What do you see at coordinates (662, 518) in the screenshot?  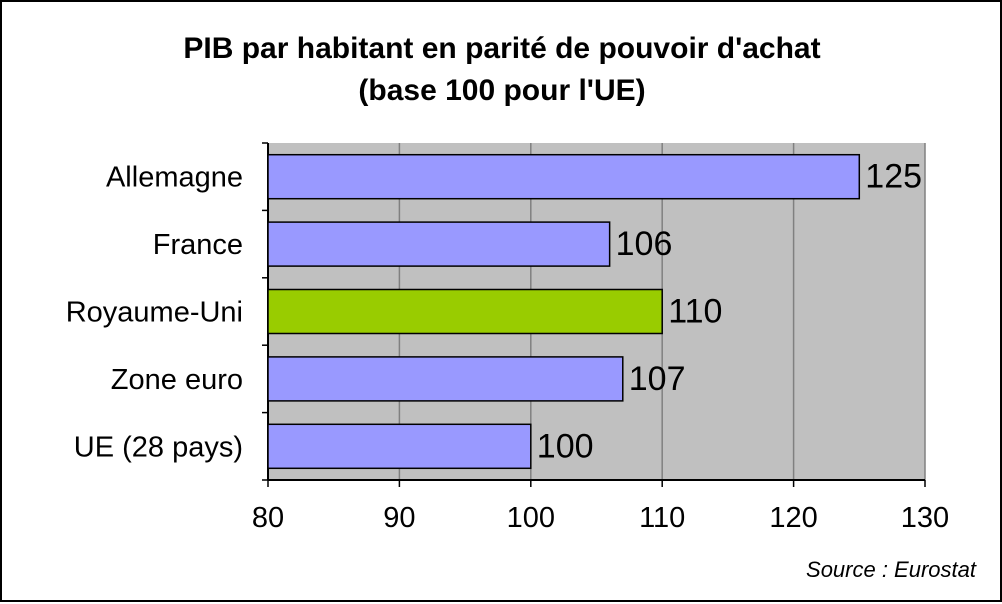 I see `x-tick-label: 110` at bounding box center [662, 518].